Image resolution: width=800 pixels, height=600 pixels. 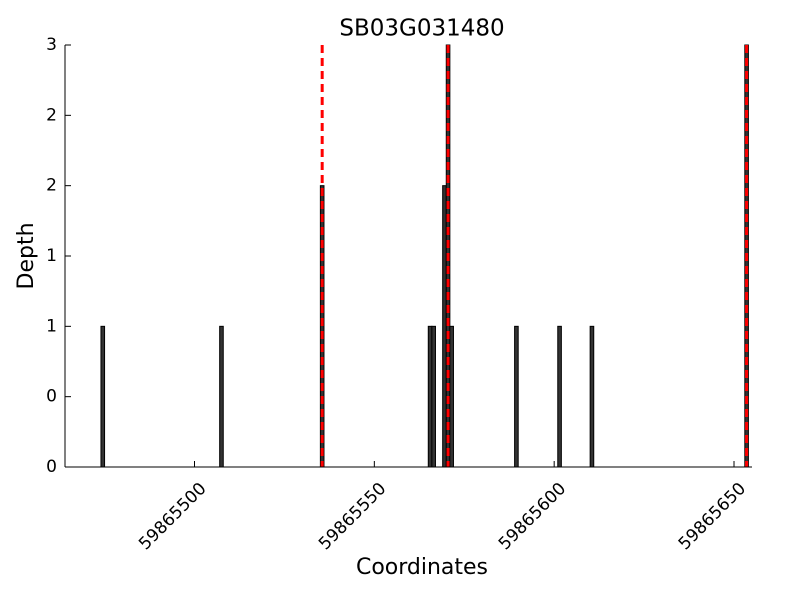 What do you see at coordinates (712, 516) in the screenshot?
I see `x-tick-label: 59865650` at bounding box center [712, 516].